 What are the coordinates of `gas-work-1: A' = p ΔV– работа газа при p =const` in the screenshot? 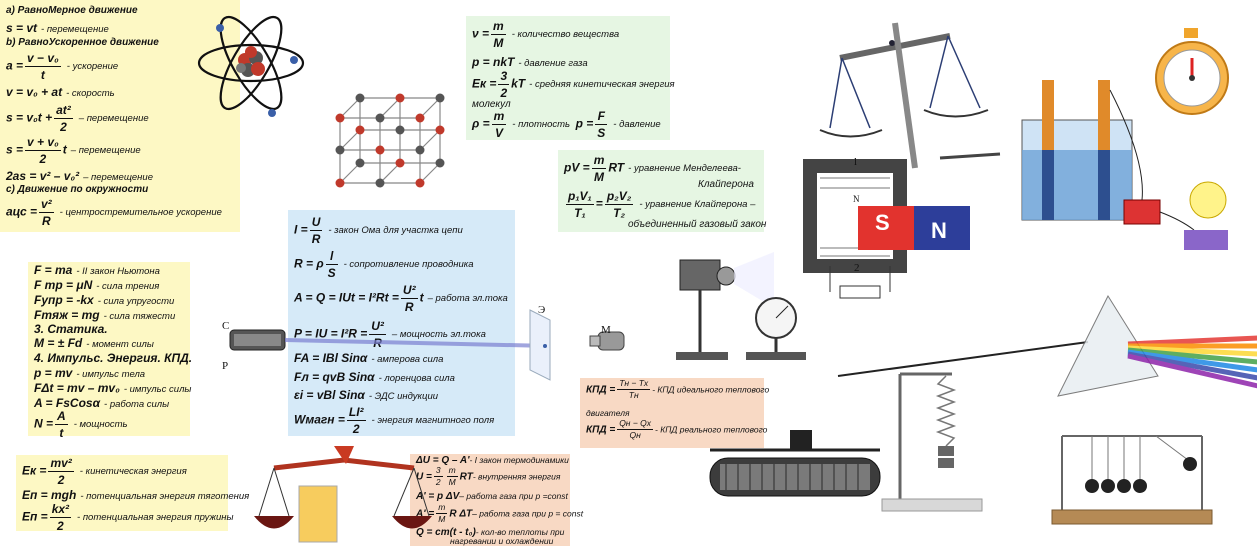 It's located at (492, 496).